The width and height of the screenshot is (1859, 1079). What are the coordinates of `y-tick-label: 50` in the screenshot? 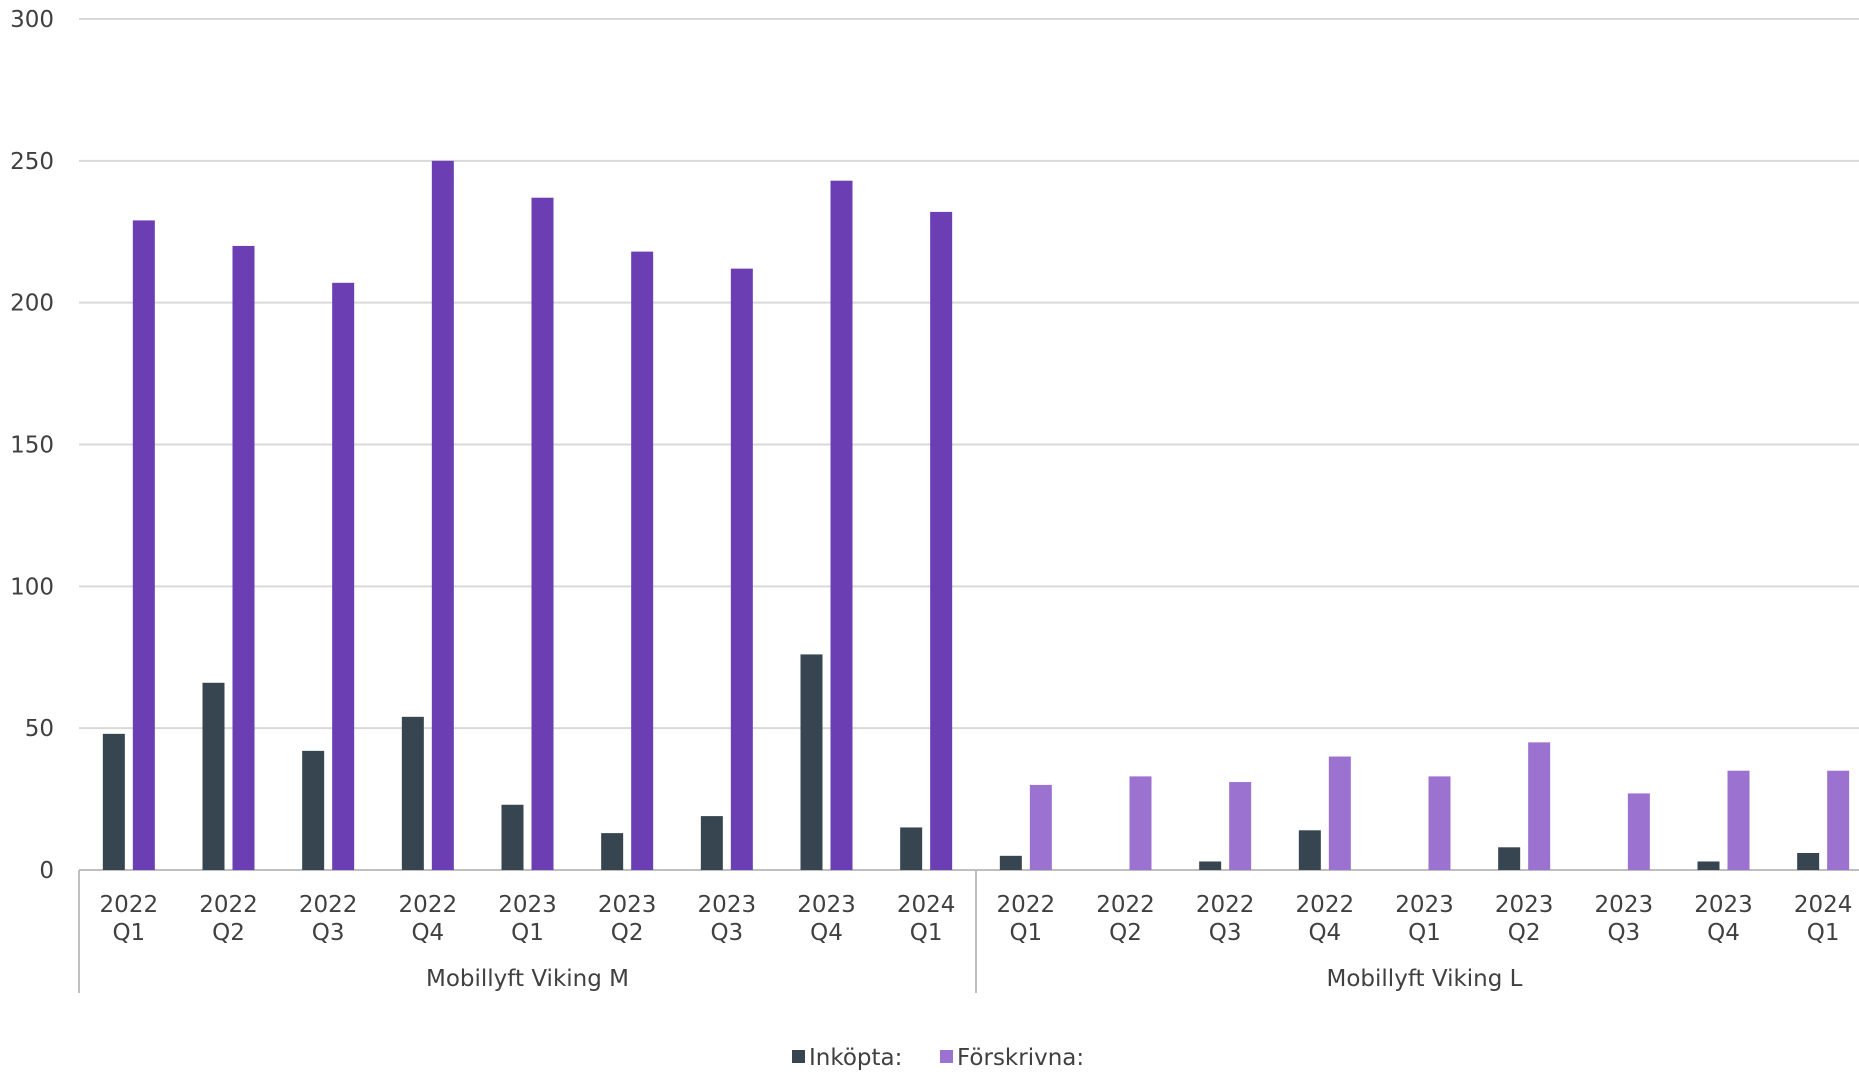 It's located at (39, 729).